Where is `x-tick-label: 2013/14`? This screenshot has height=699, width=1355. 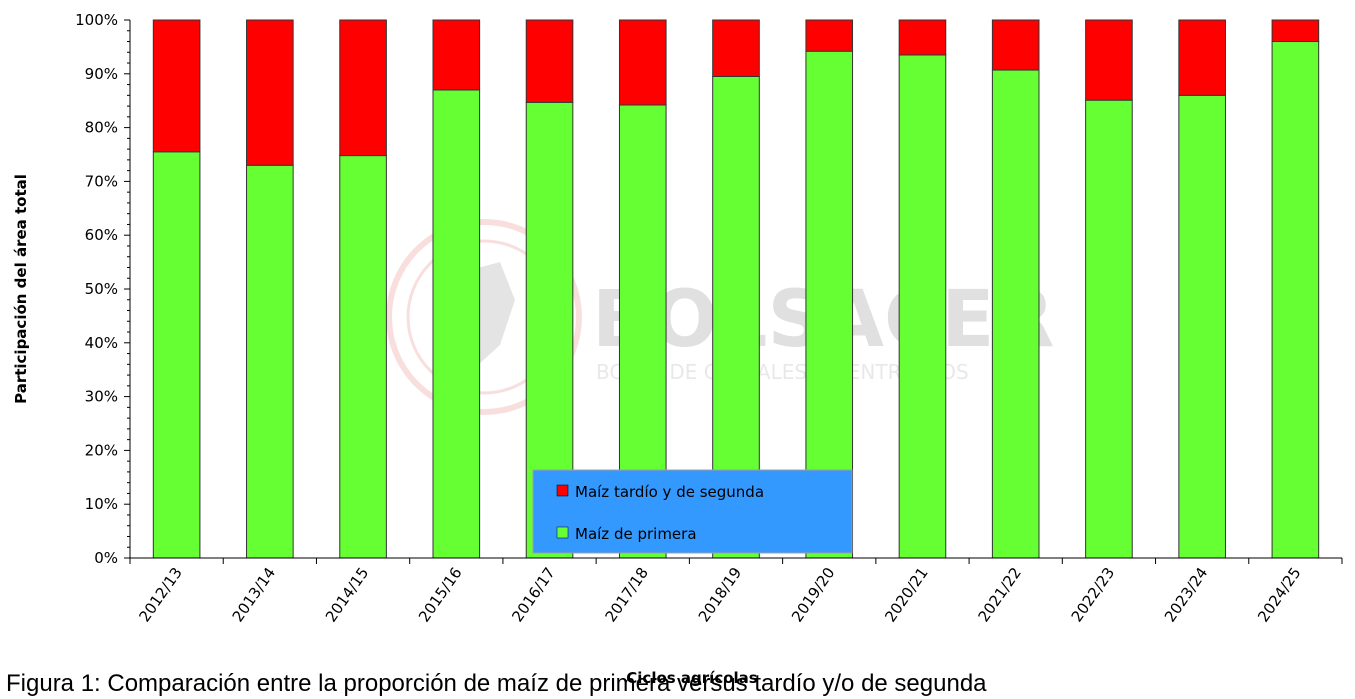 x-tick-label: 2013/14 is located at coordinates (254, 594).